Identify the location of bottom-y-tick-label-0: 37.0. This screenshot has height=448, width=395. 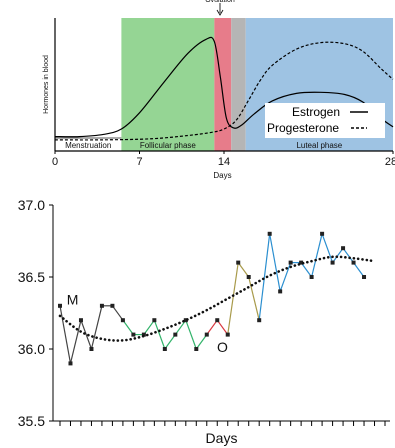
(31, 205).